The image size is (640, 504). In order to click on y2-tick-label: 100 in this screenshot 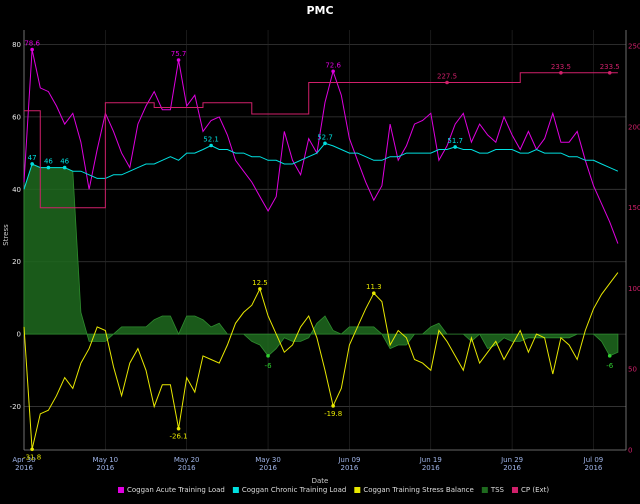, I will do `click(634, 289)`.